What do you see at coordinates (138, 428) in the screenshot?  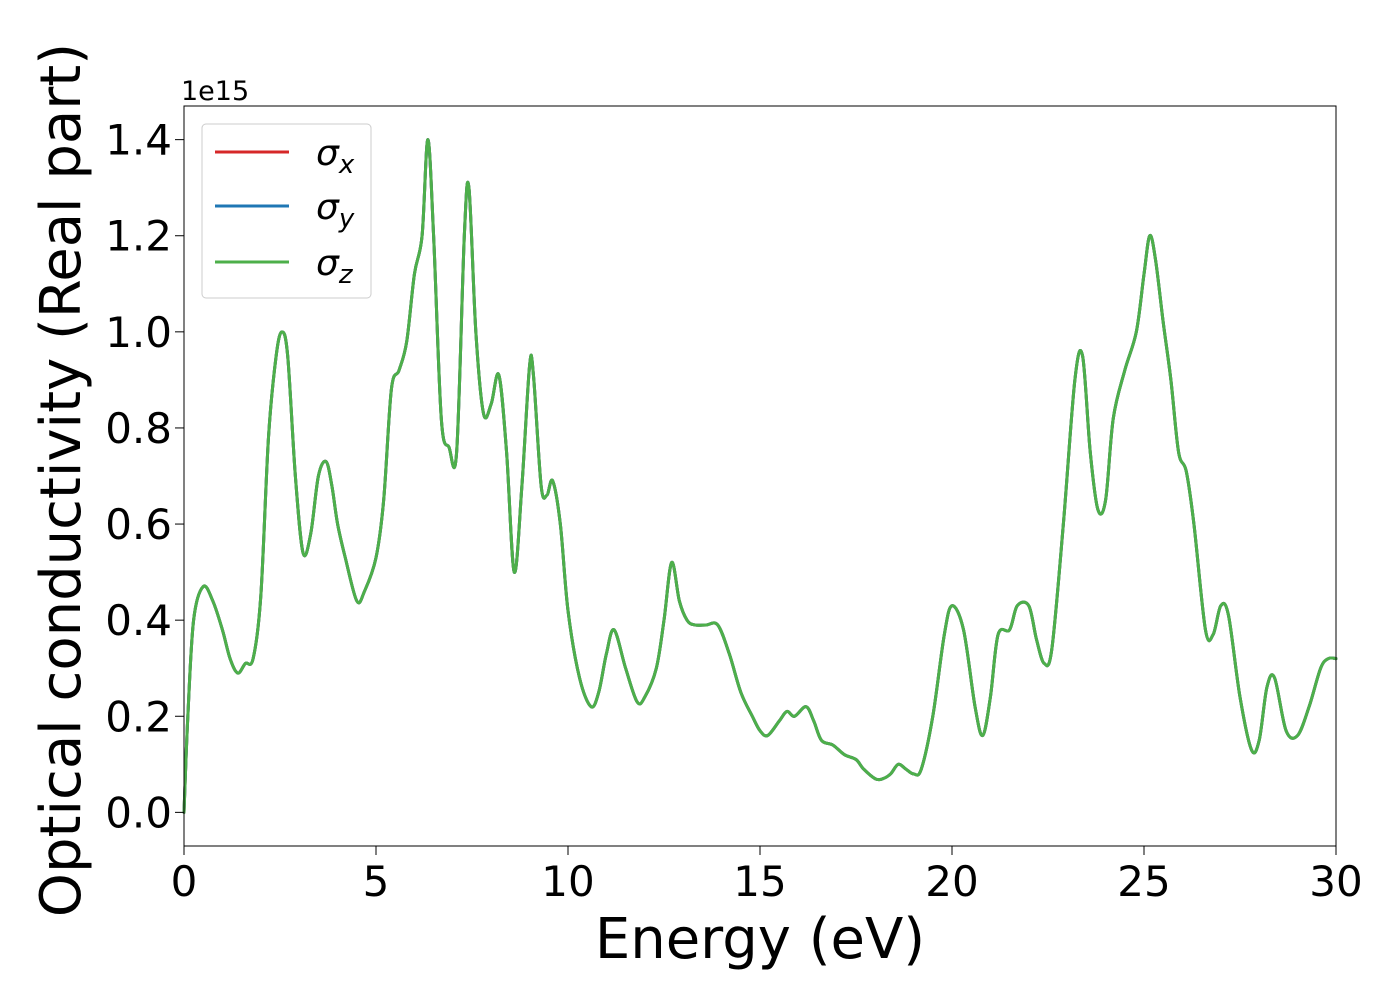 I see `y-tick-label: 0.8` at bounding box center [138, 428].